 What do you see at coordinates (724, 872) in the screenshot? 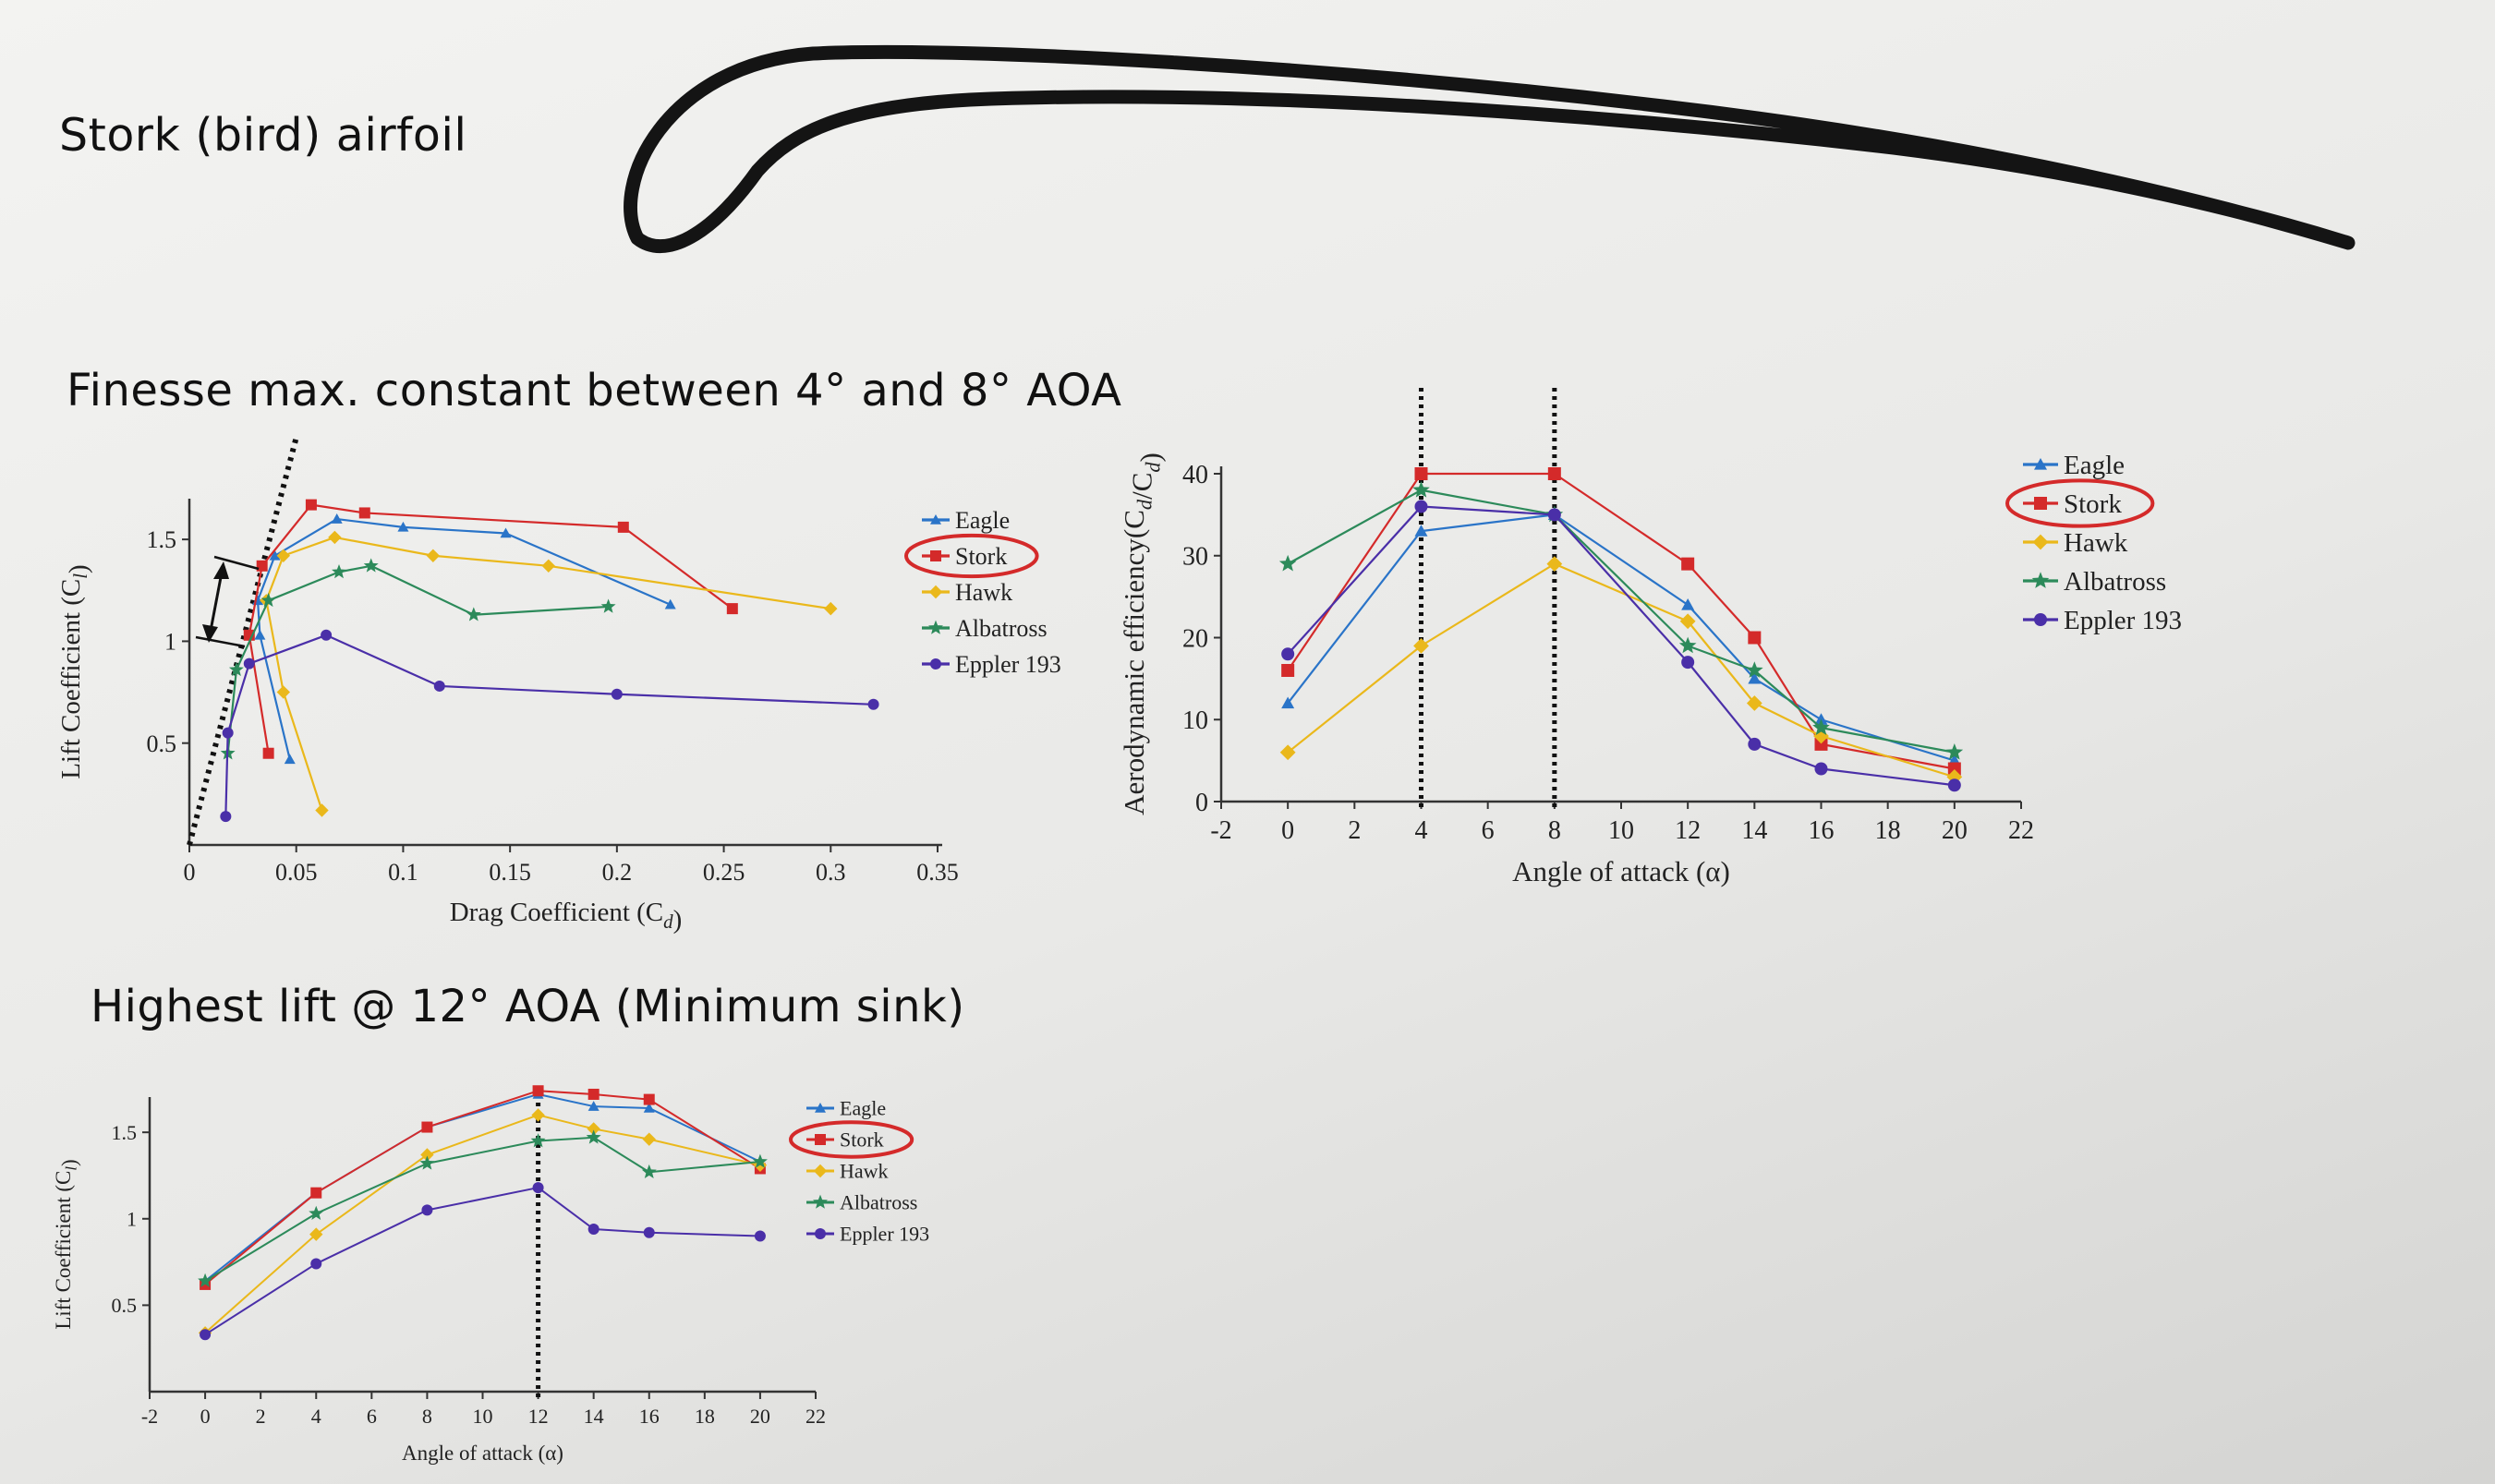
I see `x-tick-label: 0.25` at bounding box center [724, 872].